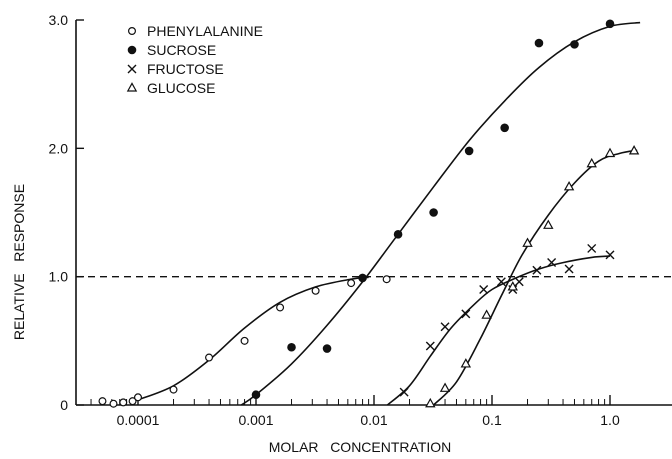  What do you see at coordinates (205, 31) in the screenshot?
I see `phenylalanine-legend-label: PHENYLALANINE` at bounding box center [205, 31].